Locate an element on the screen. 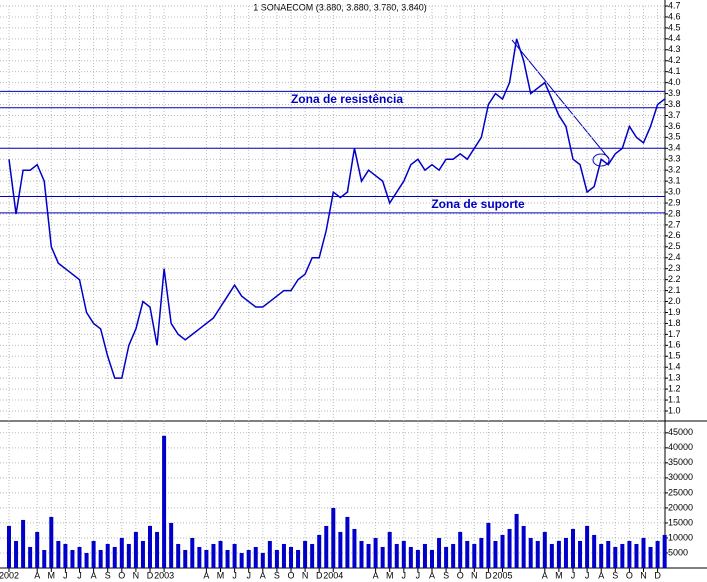 The height and width of the screenshot is (582, 707). y2-tick-label: 15000 is located at coordinates (680, 522).